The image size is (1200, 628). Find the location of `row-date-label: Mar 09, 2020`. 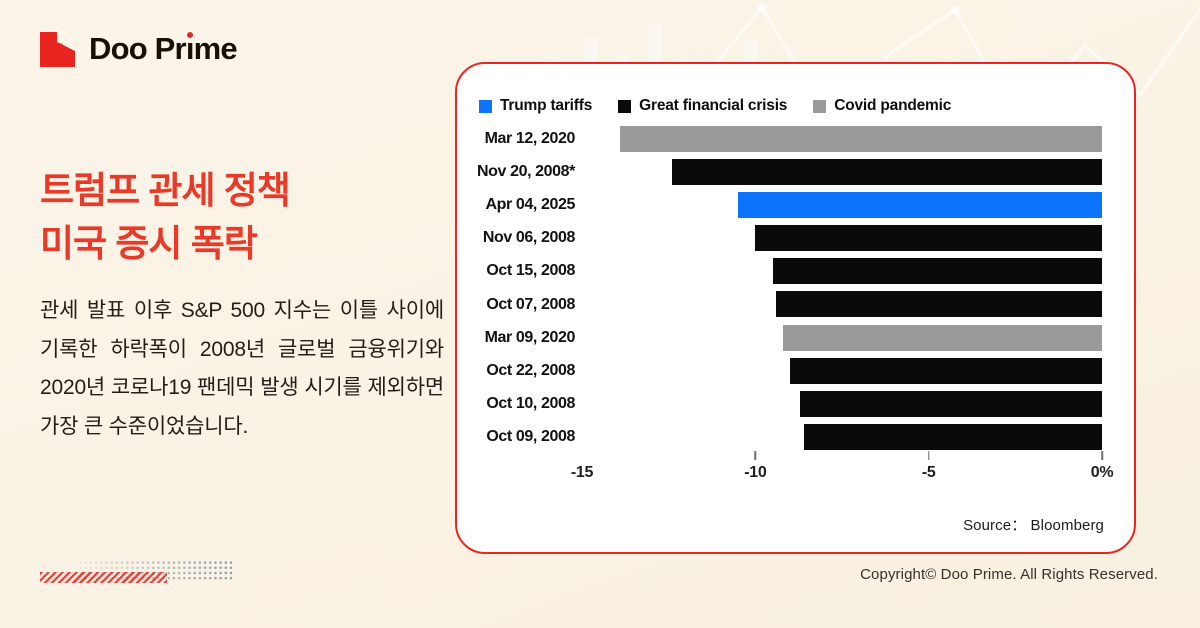

row-date-label: Mar 09, 2020 is located at coordinates (530, 337).